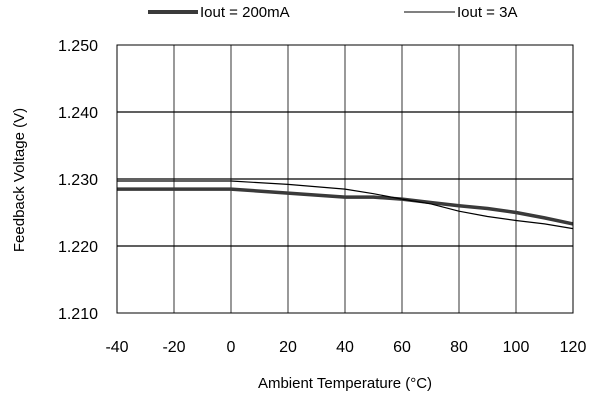  What do you see at coordinates (245, 12) in the screenshot?
I see `legend-label-200ma: Iout = 200mA` at bounding box center [245, 12].